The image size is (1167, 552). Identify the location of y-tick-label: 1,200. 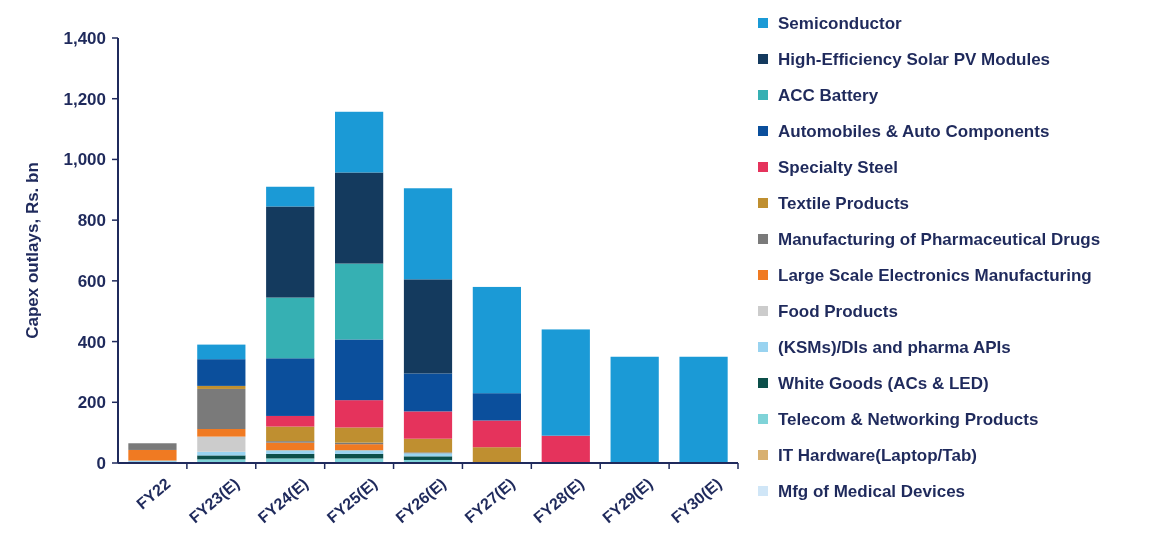
(84, 99).